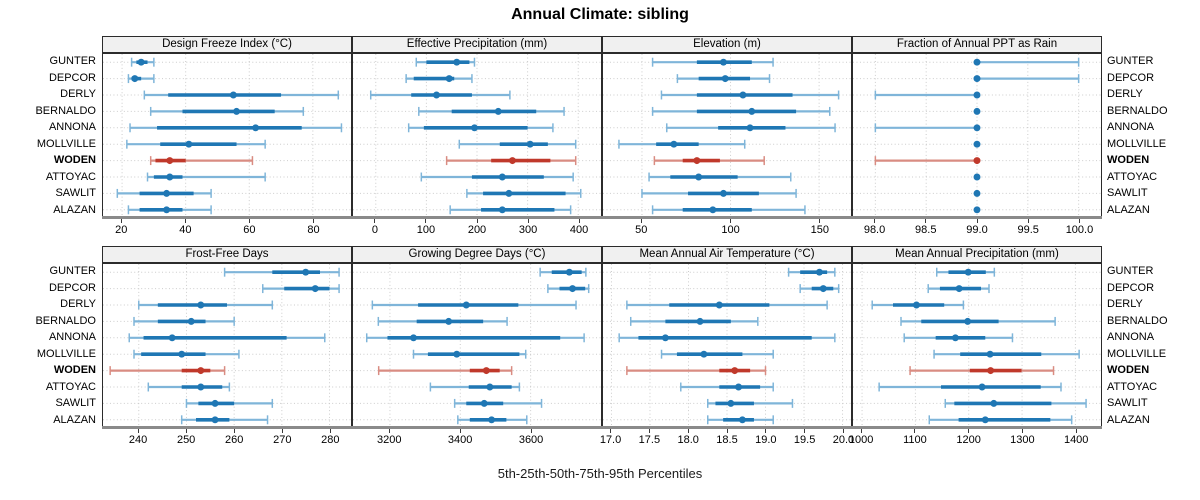 The image size is (1200, 500). I want to click on axis-caption: 5th-25th-50th-75th-95th Percentiles, so click(600, 473).